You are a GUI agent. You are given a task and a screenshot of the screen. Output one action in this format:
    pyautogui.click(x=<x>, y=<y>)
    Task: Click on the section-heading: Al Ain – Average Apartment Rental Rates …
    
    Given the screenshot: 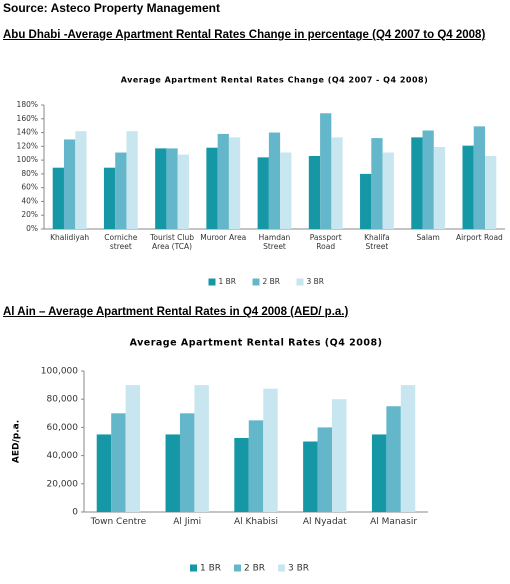 What is the action you would take?
    pyautogui.click(x=176, y=312)
    